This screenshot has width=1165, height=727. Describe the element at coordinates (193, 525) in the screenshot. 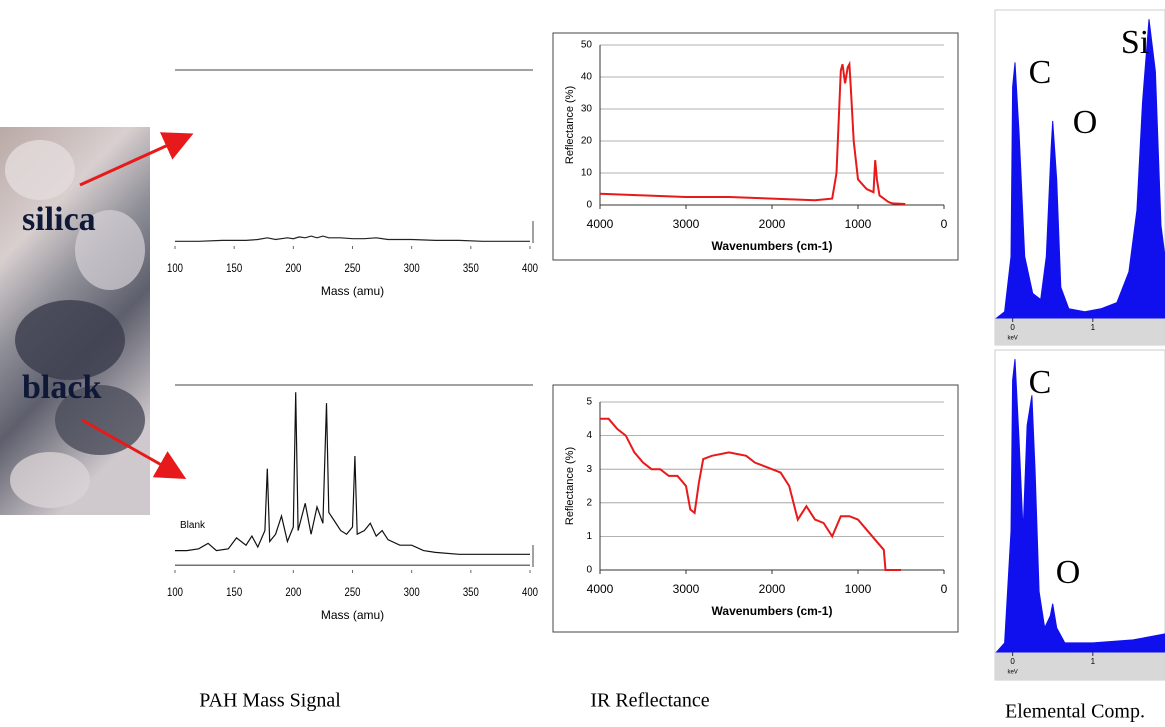

I see `series-label: Blank` at that location.